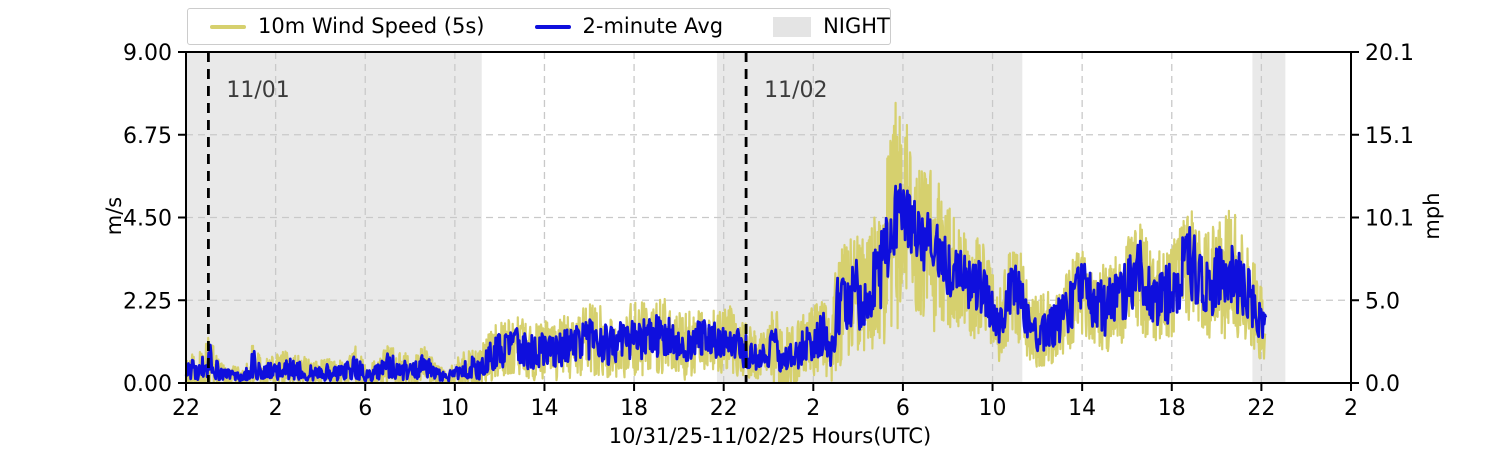  What do you see at coordinates (1389, 219) in the screenshot?
I see `y-tick-label-right: 10.1` at bounding box center [1389, 219].